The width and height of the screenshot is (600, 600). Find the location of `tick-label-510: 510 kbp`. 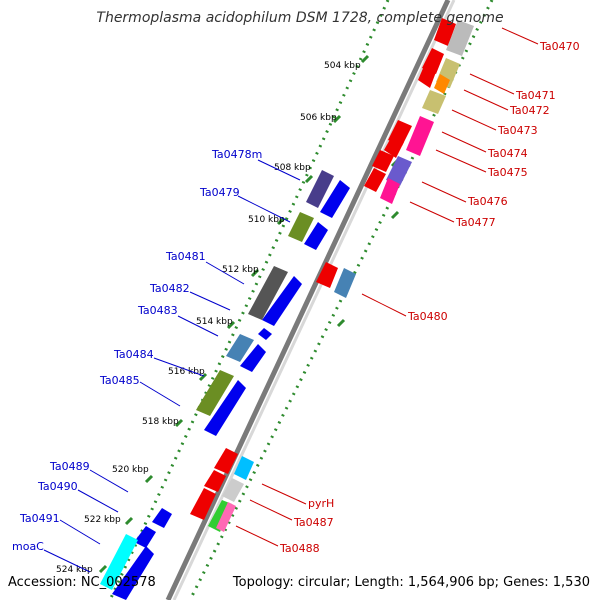

tick-label-510: 510 kbp is located at coordinates (266, 220).